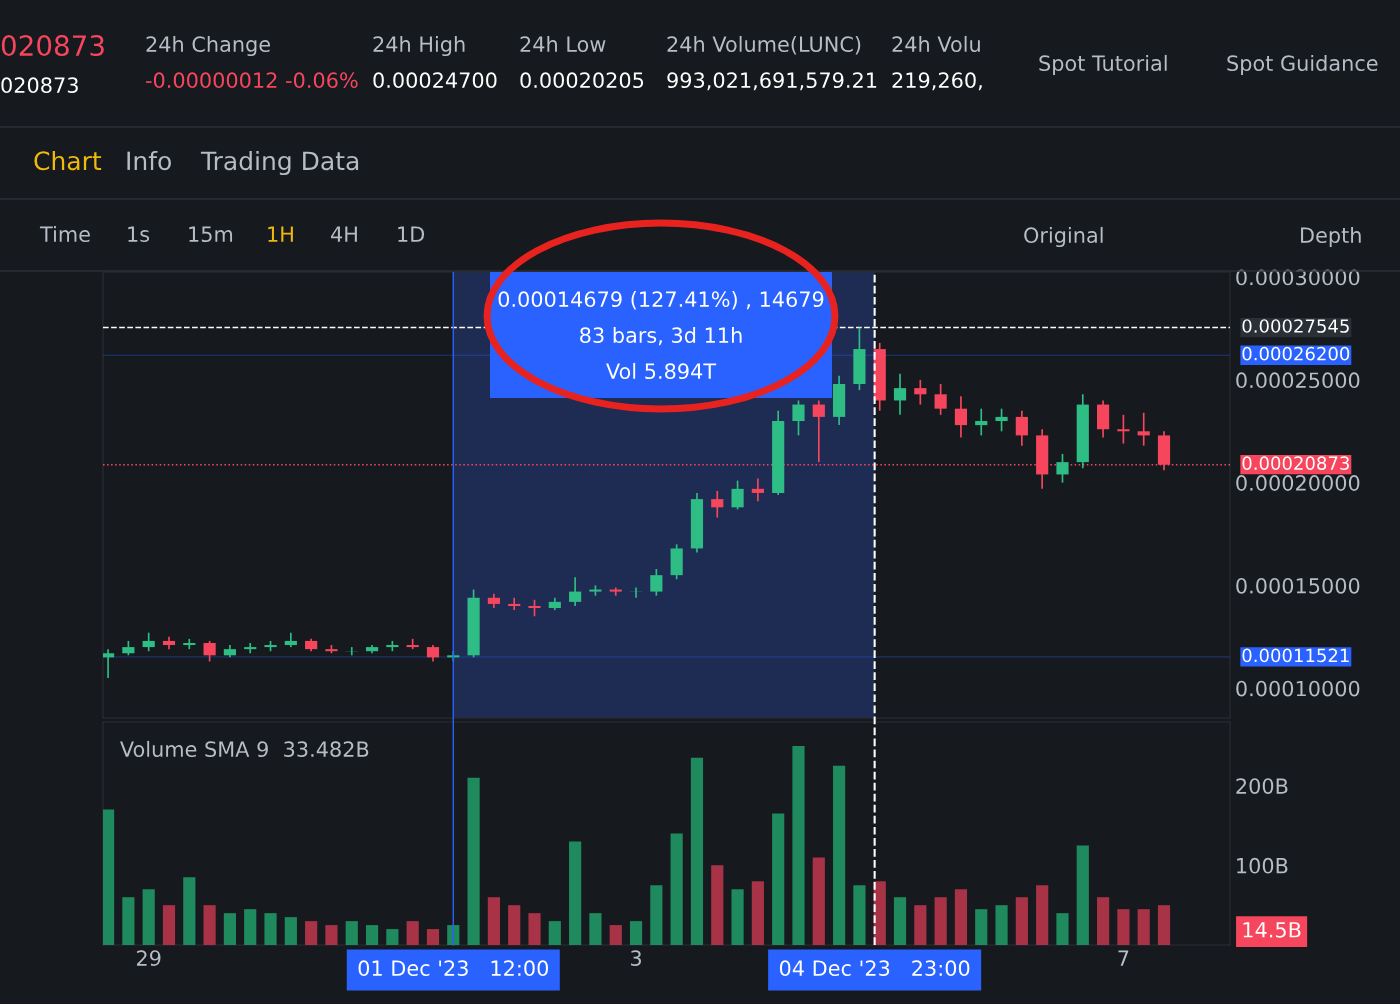 This screenshot has height=1004, width=1400. I want to click on text: 24h Low, so click(563, 44).